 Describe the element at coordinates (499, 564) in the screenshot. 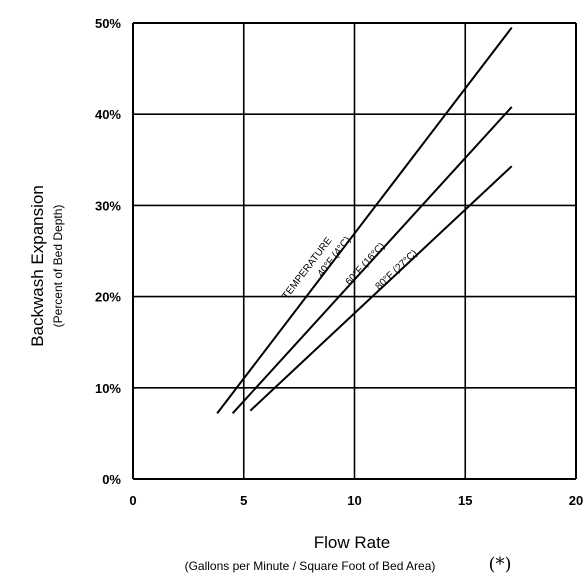

I see `x-axis-note: (*)` at that location.